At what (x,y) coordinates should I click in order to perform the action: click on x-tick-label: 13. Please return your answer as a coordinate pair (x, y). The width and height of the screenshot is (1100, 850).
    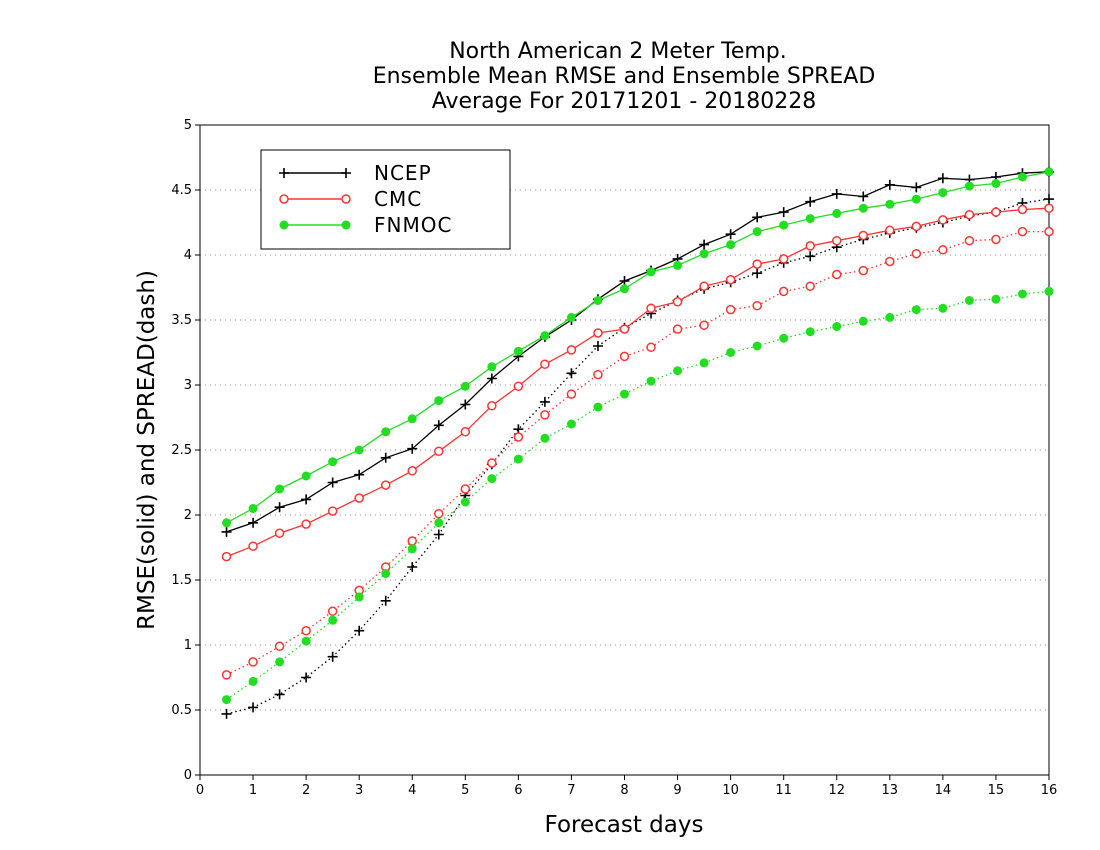
    Looking at the image, I should click on (890, 790).